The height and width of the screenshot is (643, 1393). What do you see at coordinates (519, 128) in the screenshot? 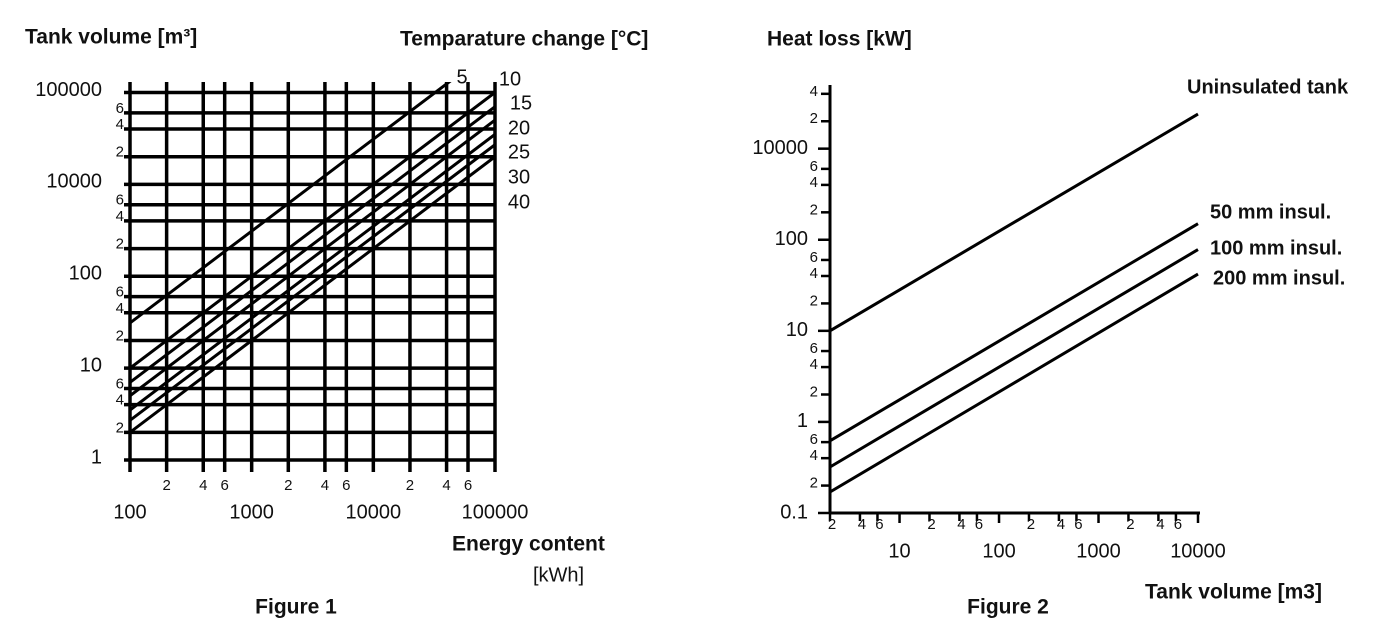
I see `series-label: 20` at bounding box center [519, 128].